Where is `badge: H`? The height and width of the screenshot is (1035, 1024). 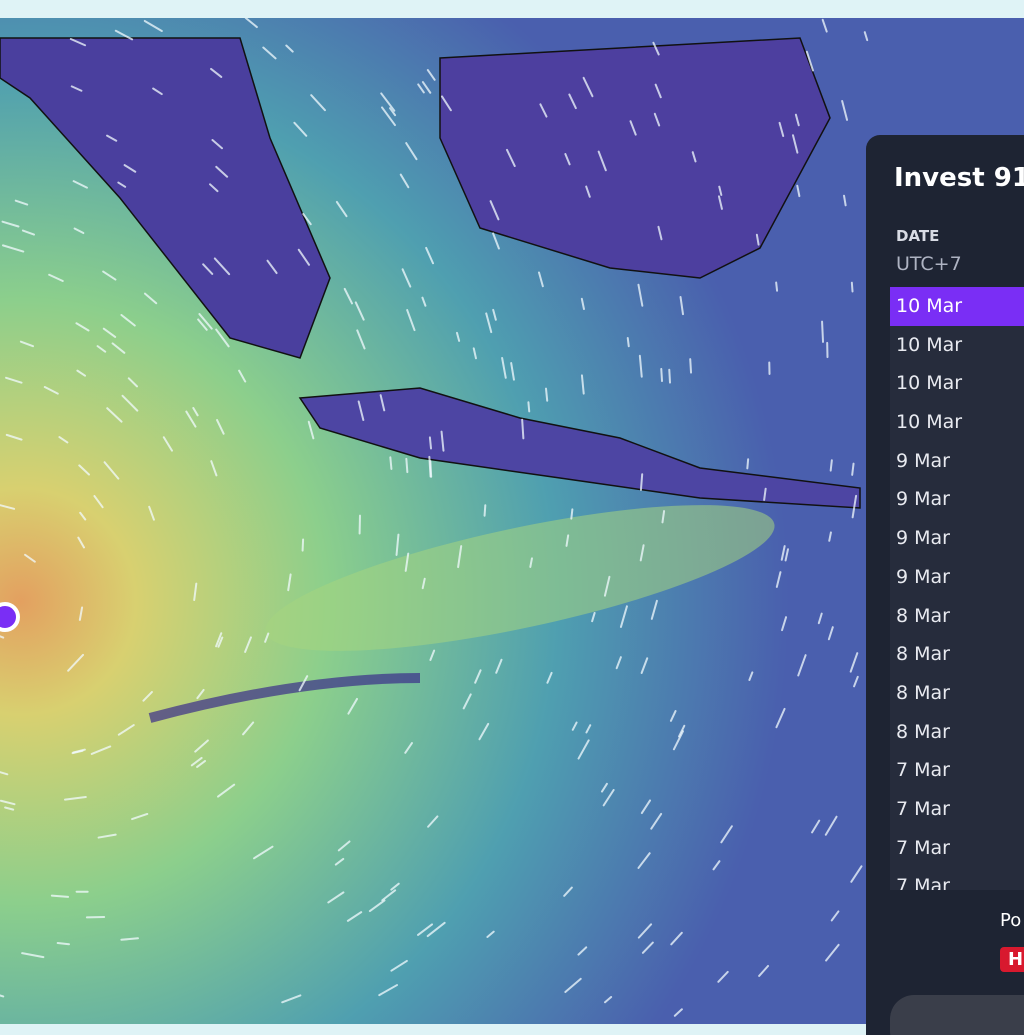 badge: H is located at coordinates (1012, 959).